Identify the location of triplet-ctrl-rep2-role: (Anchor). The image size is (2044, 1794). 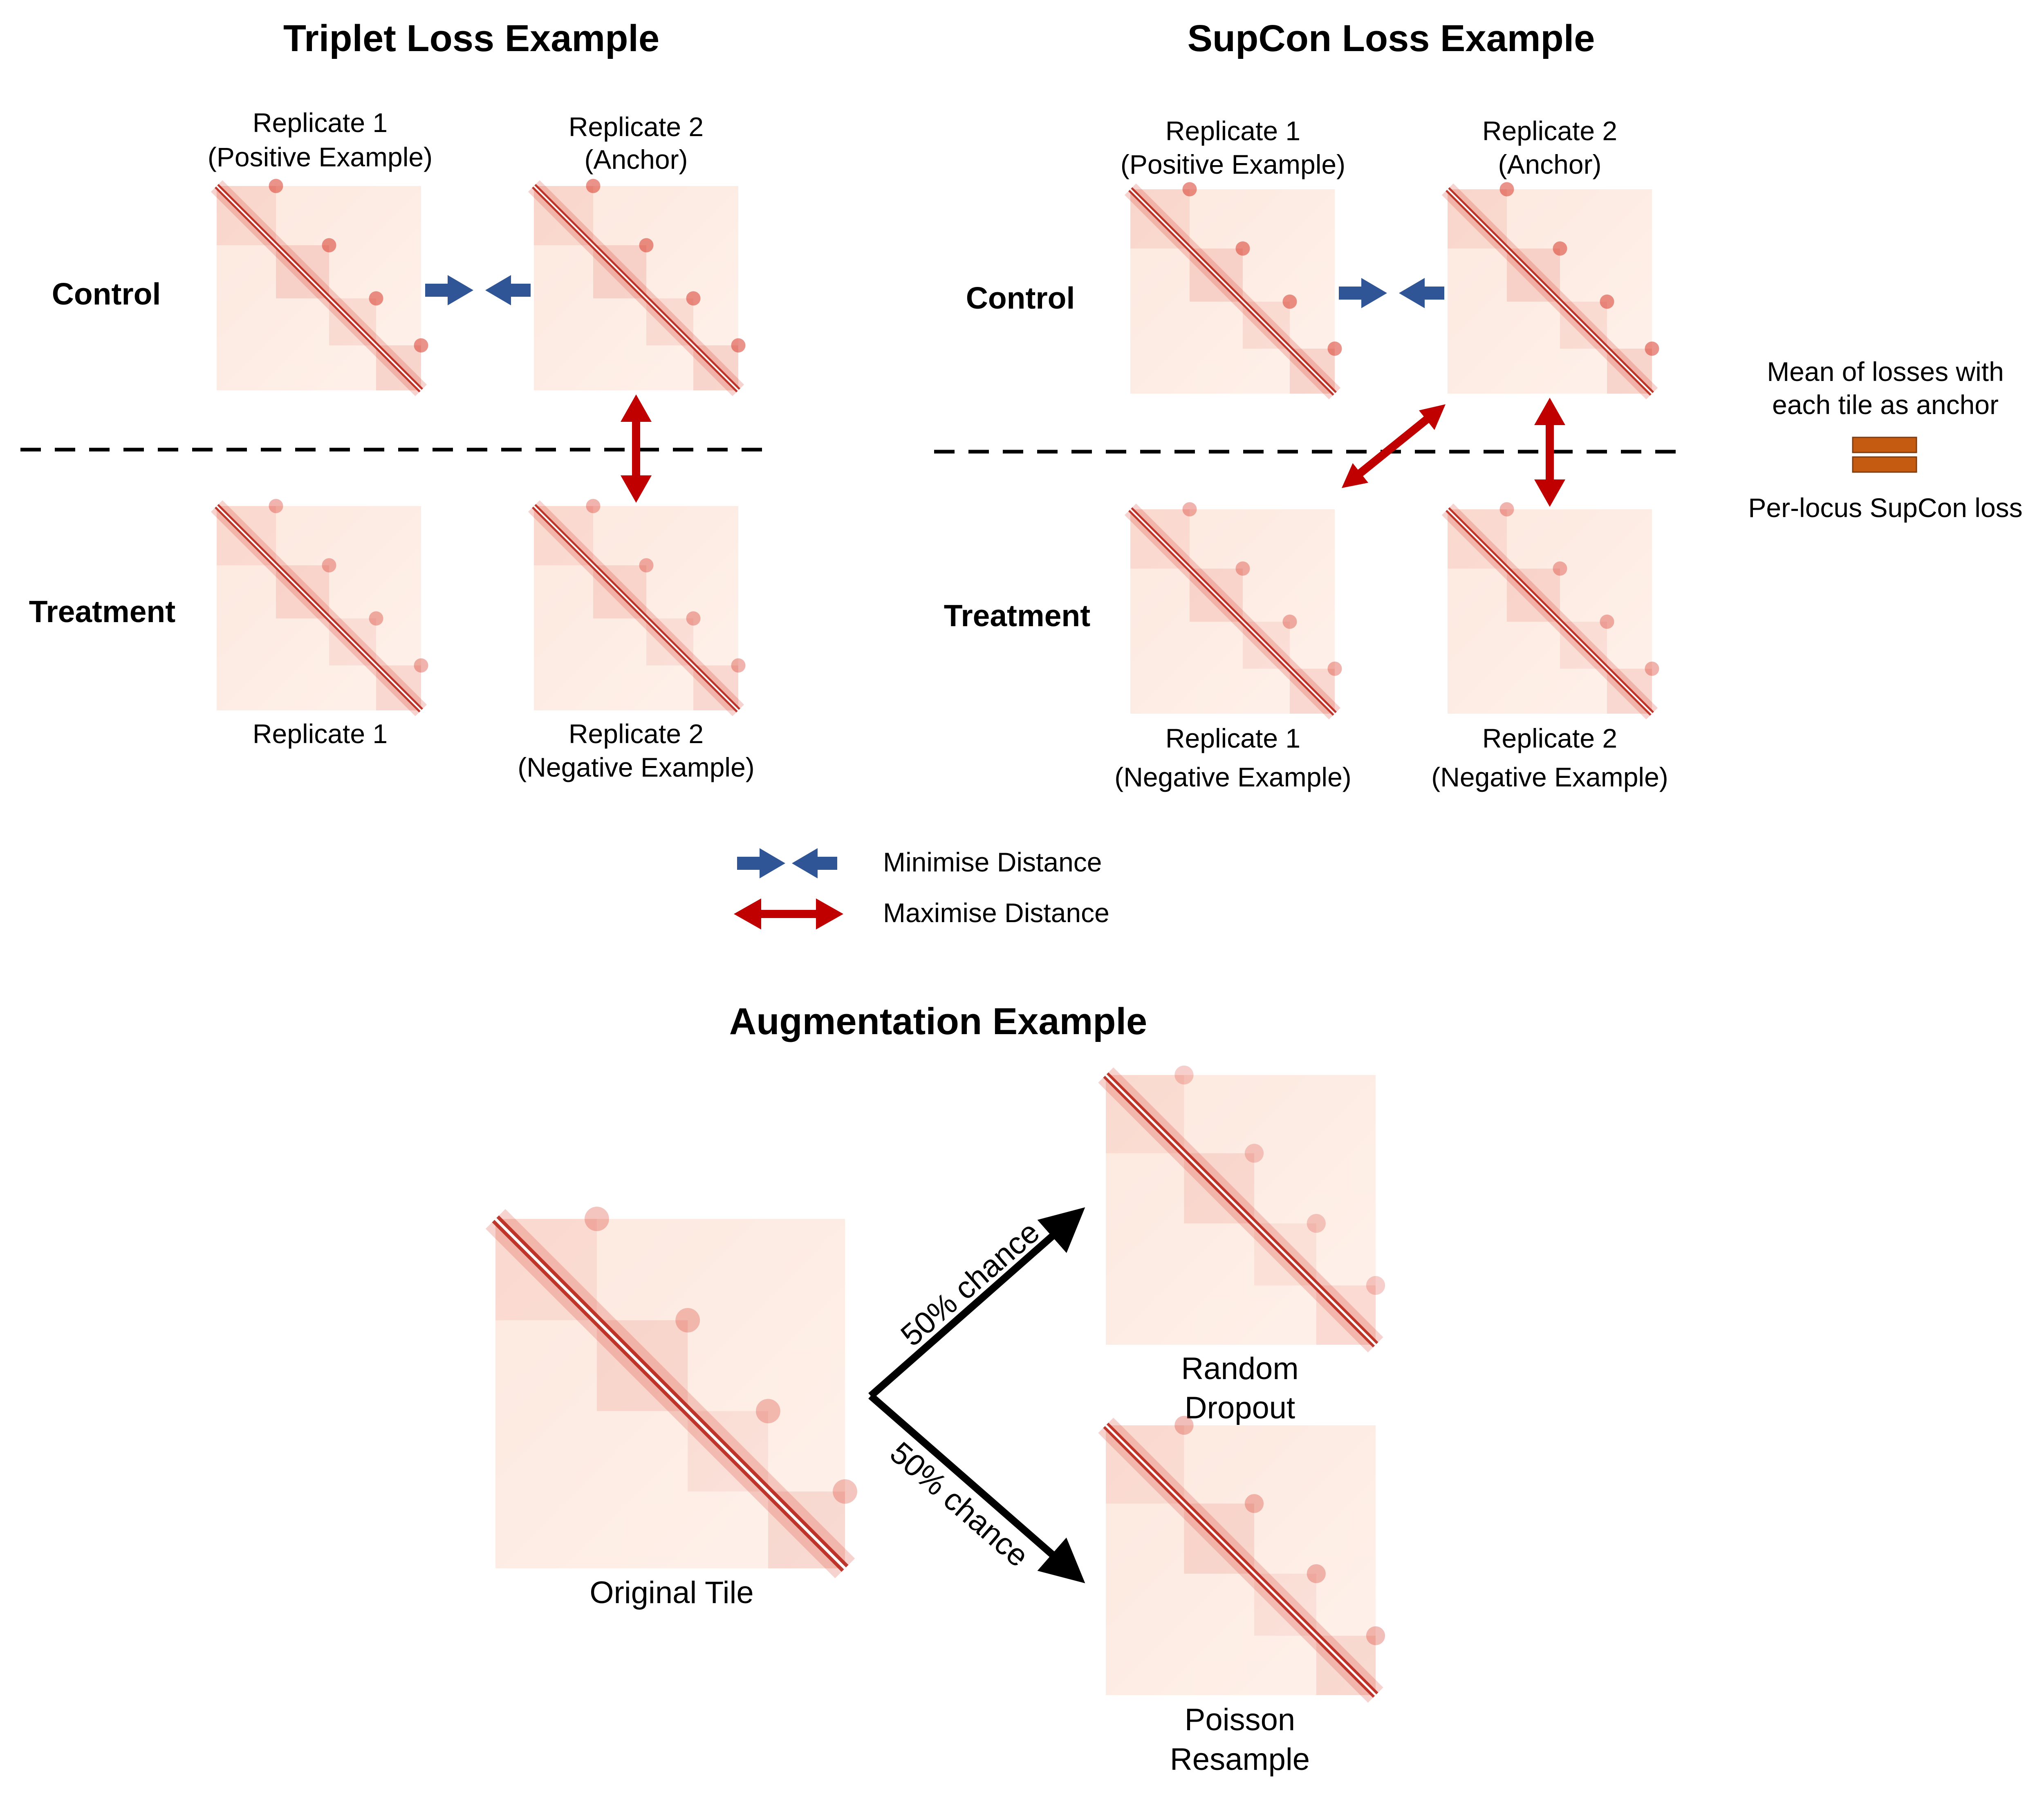
(636, 159).